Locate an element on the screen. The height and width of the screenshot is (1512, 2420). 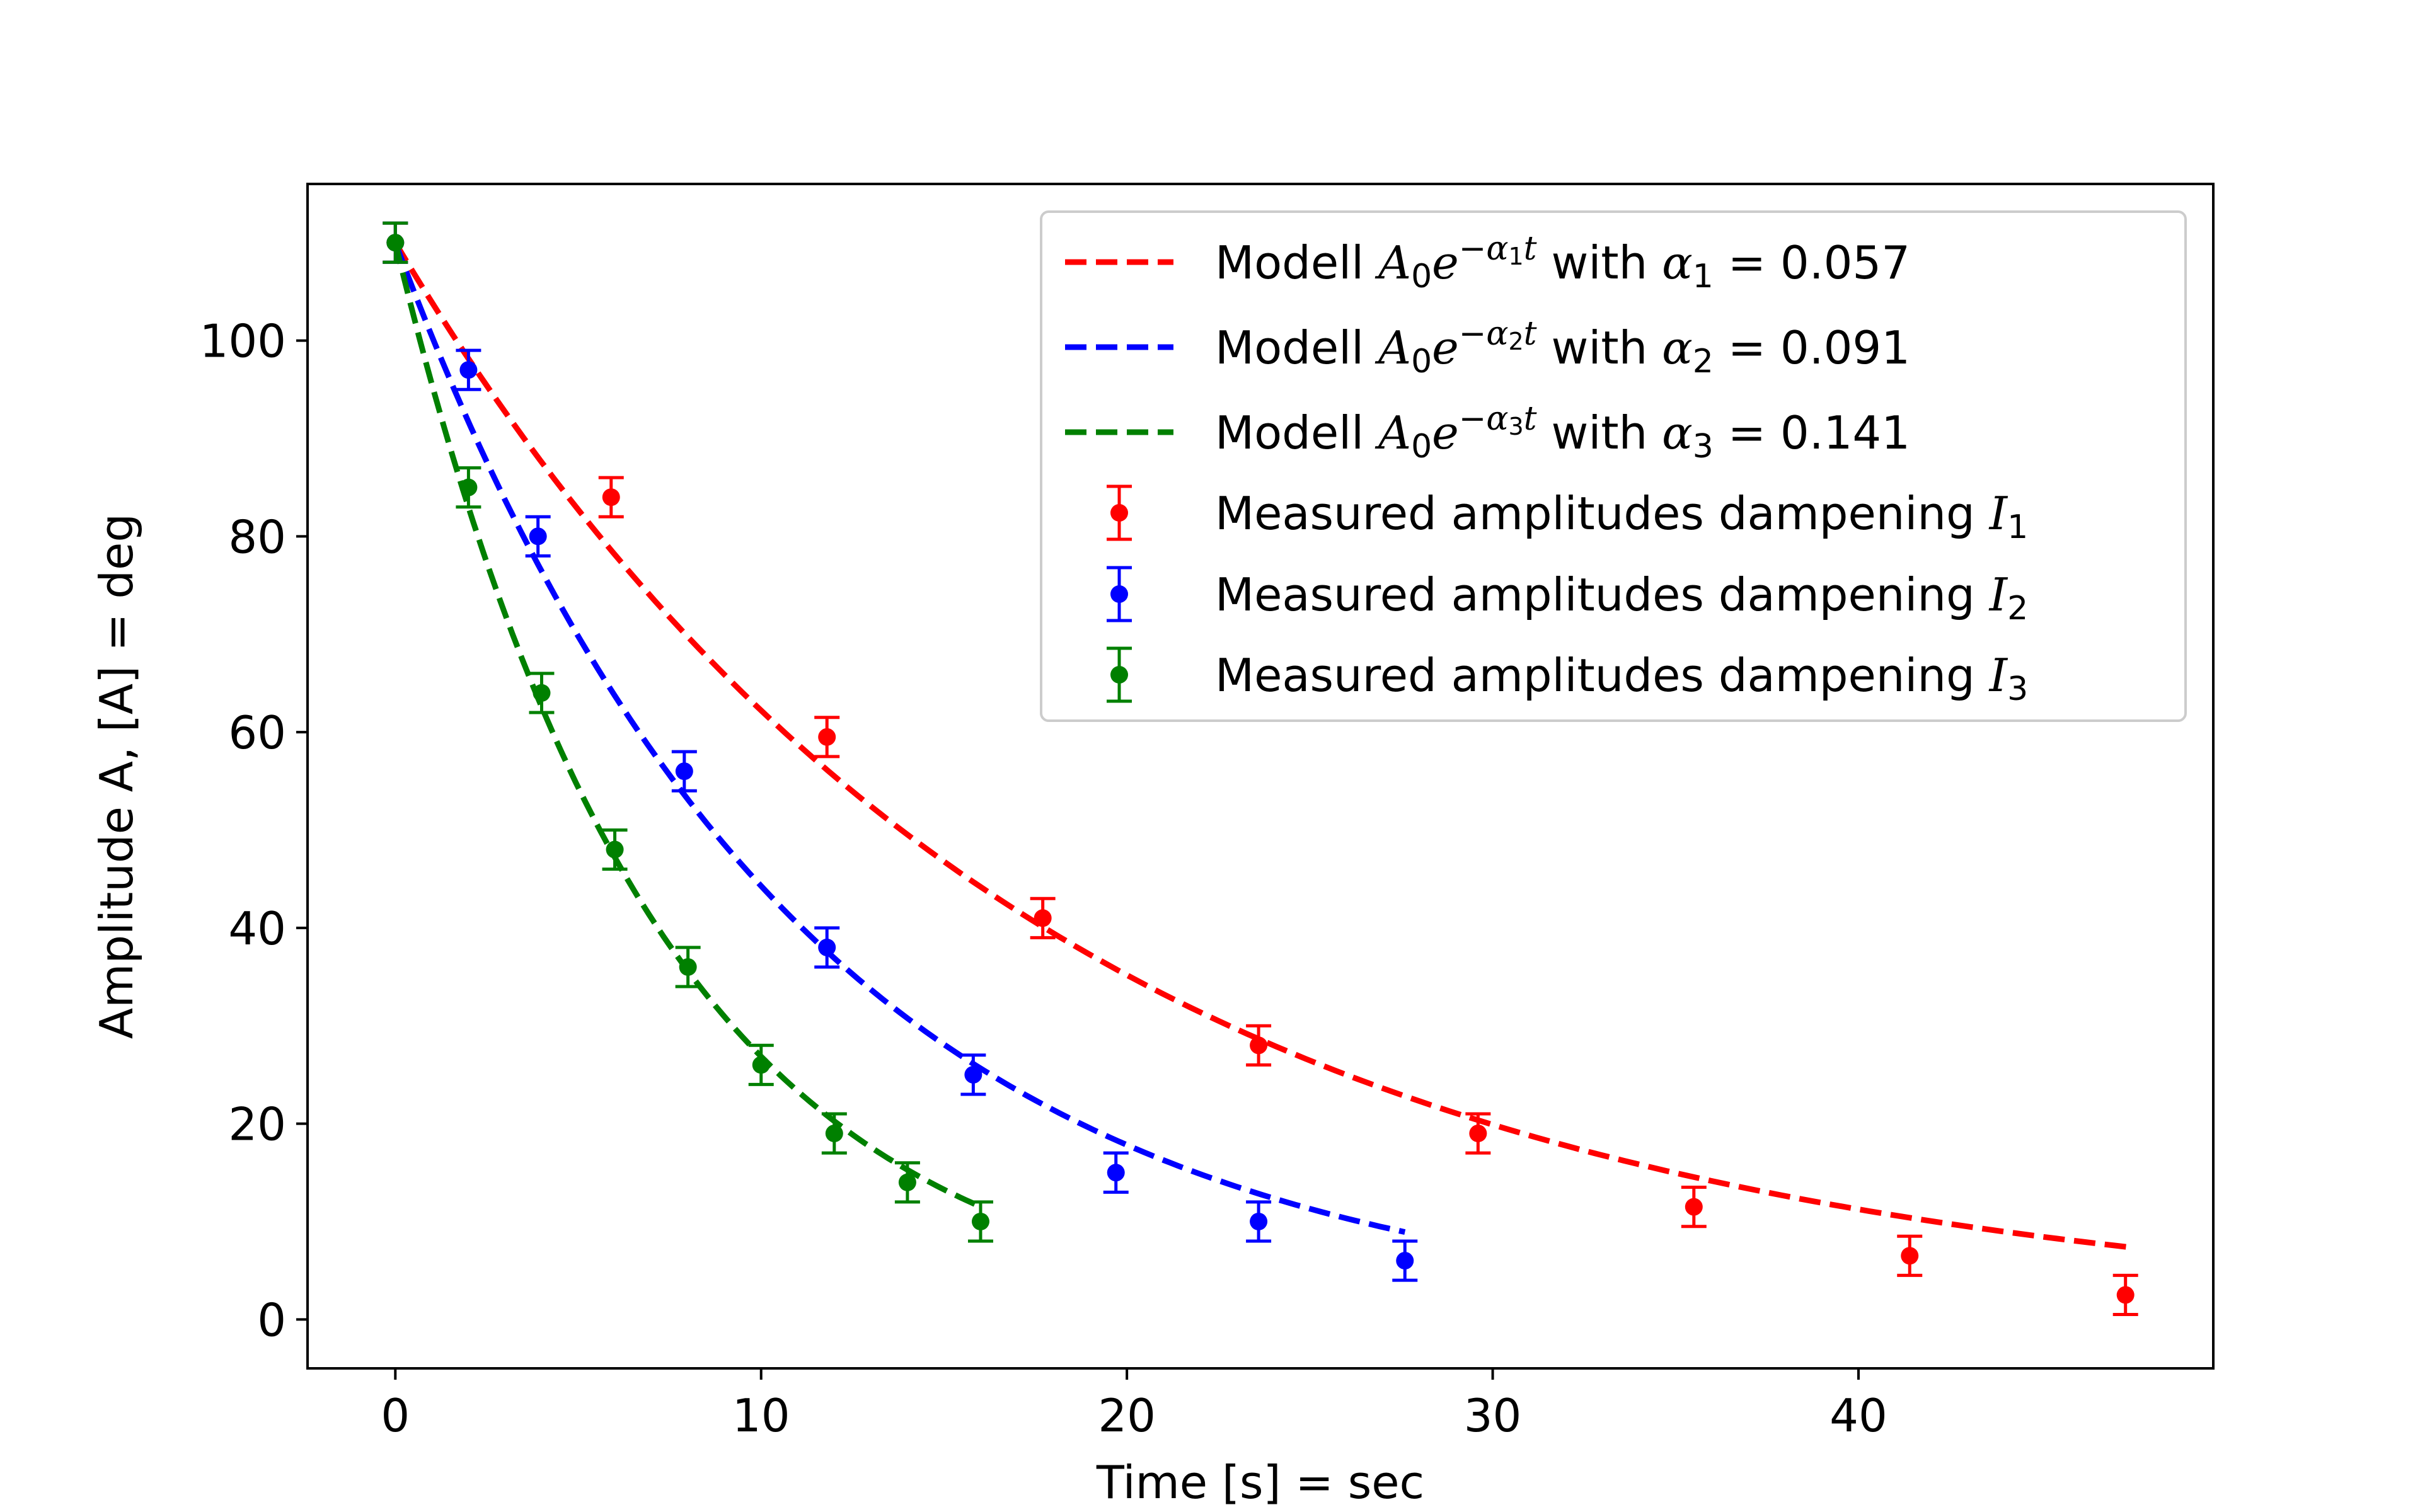
legend-label-model-2: Modell A0e−α2t with α2 = 0.091 is located at coordinates (1563, 348).